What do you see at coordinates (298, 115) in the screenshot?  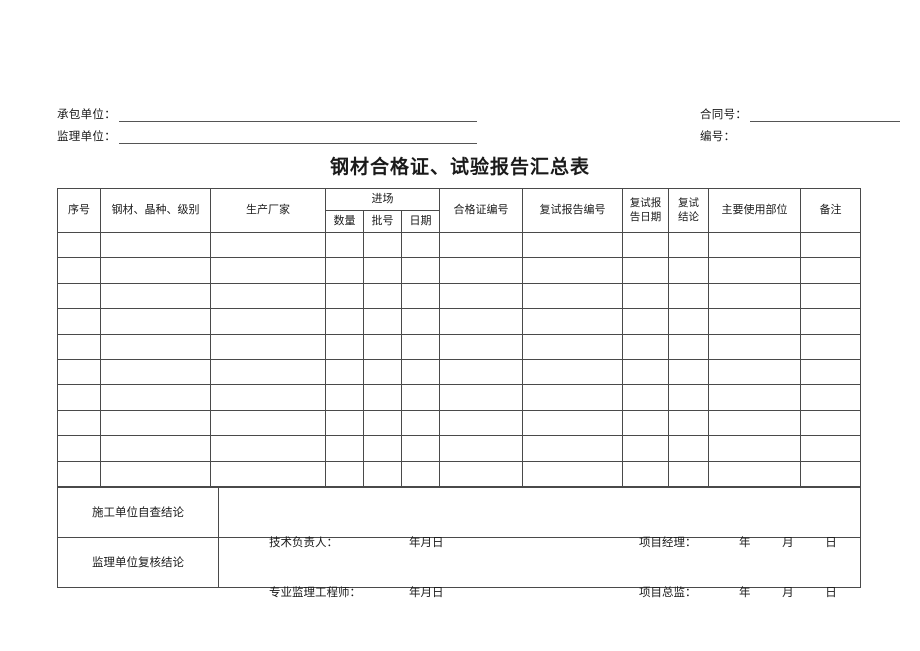 I see `contractor-input-rule` at bounding box center [298, 115].